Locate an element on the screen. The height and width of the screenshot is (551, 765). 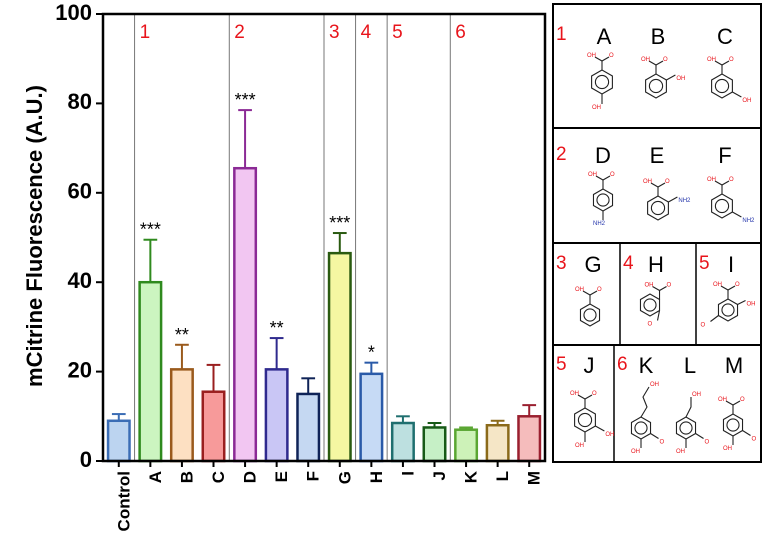
bar-i is located at coordinates (402, 442).